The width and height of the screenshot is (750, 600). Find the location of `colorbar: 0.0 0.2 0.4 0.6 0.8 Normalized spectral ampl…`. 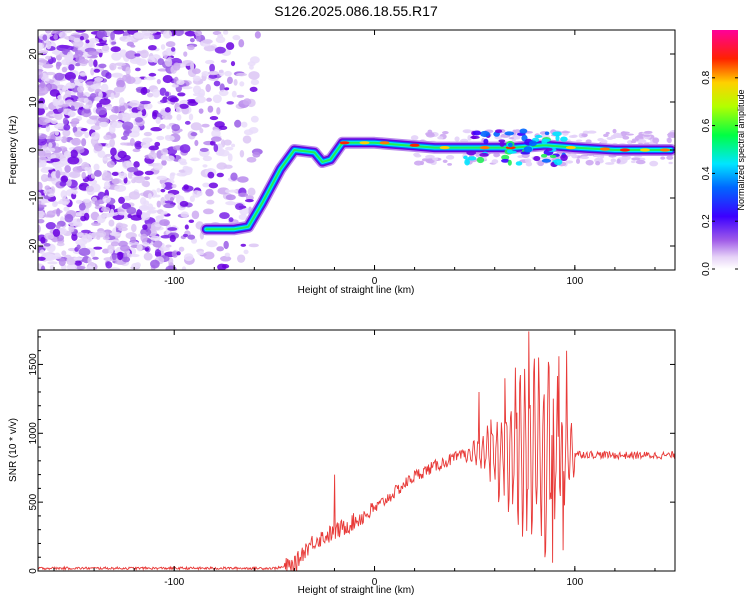

colorbar: 0.0 0.2 0.4 0.6 0.8 Normalized spectral ampl… is located at coordinates (723, 153).